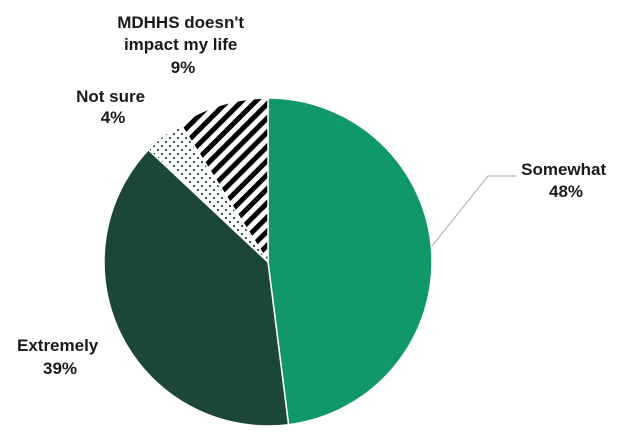 The height and width of the screenshot is (433, 640). Describe the element at coordinates (224, 181) in the screenshot. I see `pie-slice-mdhhs-doesn-t-impact-my-life` at that location.